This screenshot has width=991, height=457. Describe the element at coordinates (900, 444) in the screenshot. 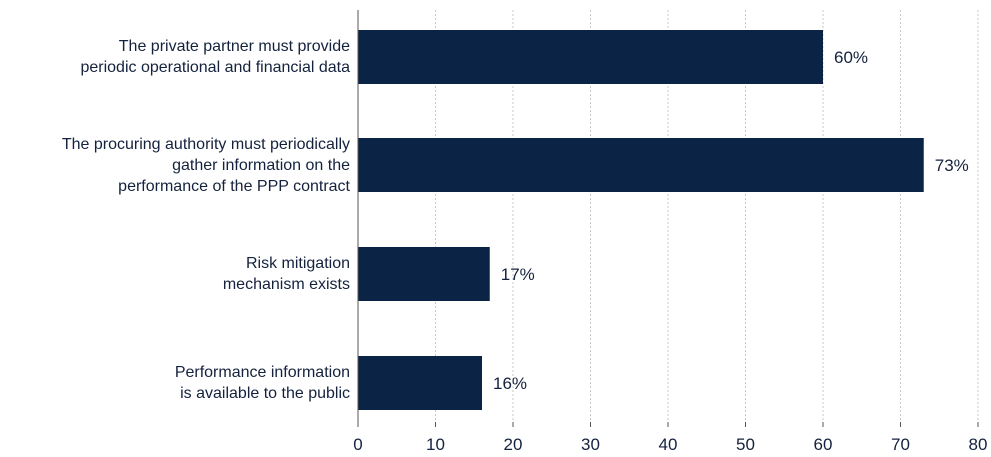

I see `x-tick-label: 70` at that location.